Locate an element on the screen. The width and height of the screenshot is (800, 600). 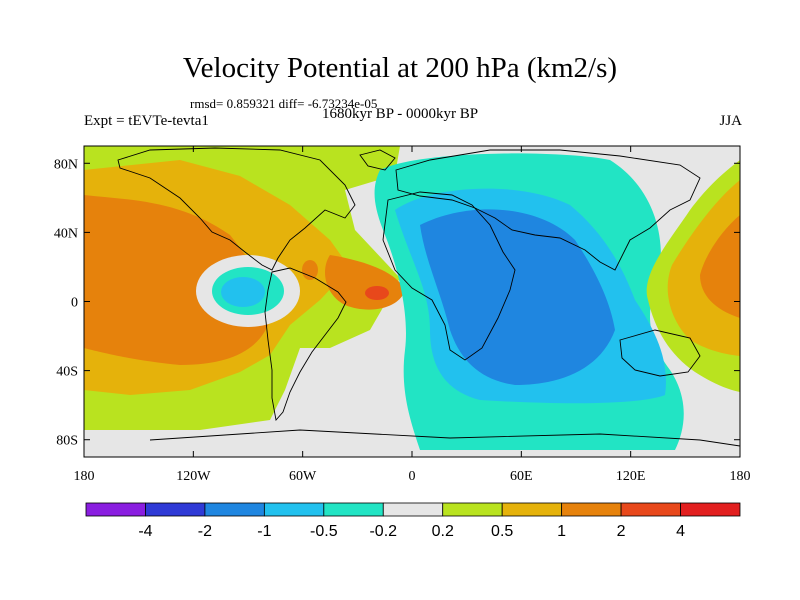
colorbar-label: -0.2 is located at coordinates (383, 531).